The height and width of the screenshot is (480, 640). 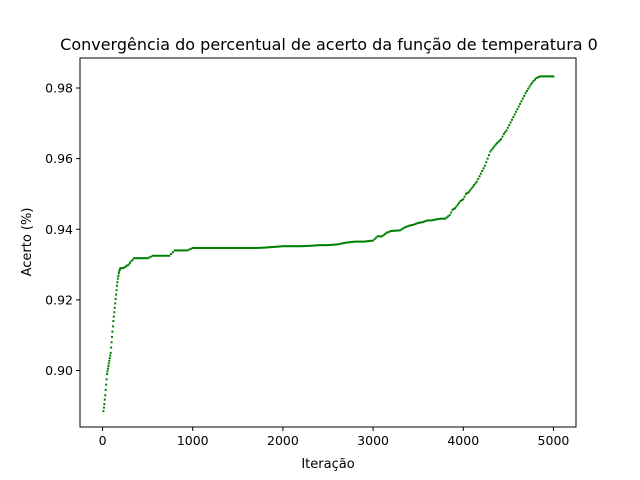 What do you see at coordinates (463, 440) in the screenshot?
I see `x-tick-label: 4000` at bounding box center [463, 440].